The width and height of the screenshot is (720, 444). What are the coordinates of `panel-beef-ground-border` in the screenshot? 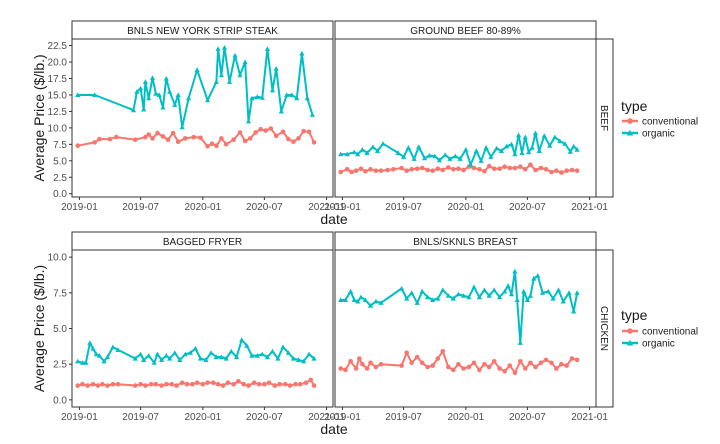 It's located at (465, 118).